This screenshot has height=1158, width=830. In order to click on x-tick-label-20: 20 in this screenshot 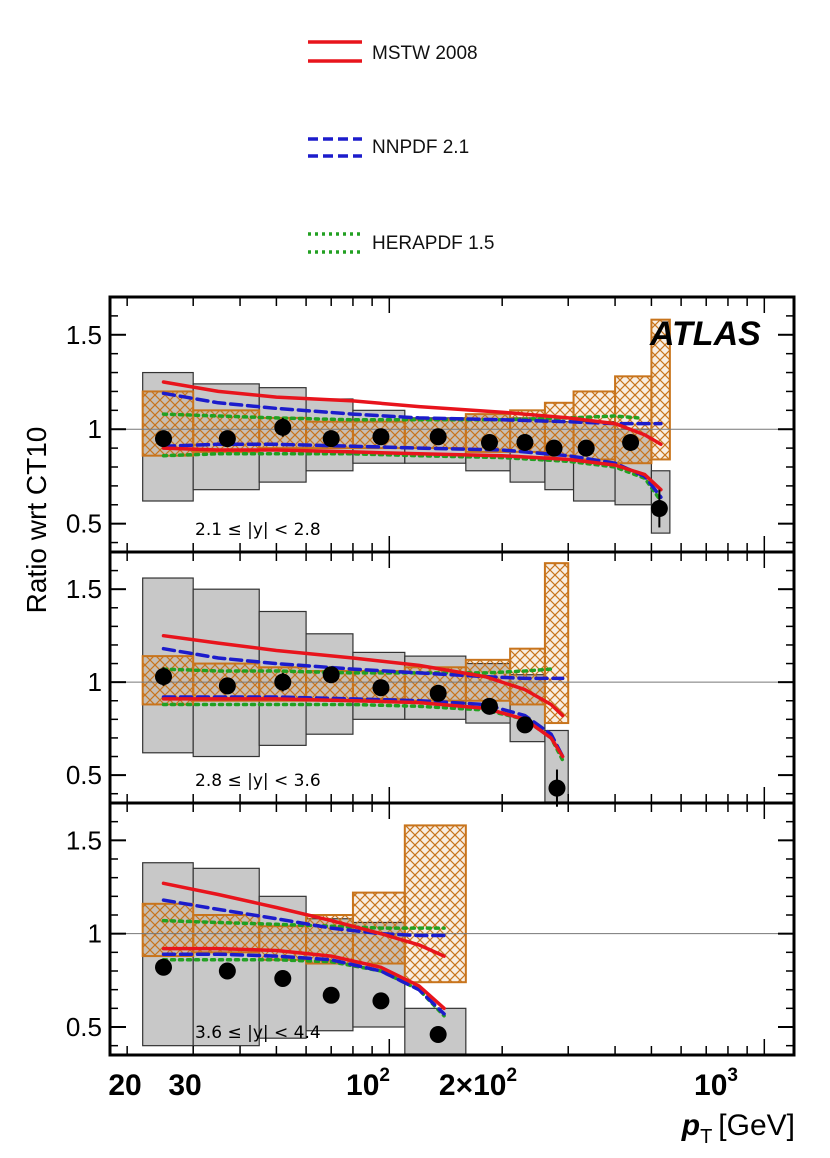, I will do `click(124, 1085)`.